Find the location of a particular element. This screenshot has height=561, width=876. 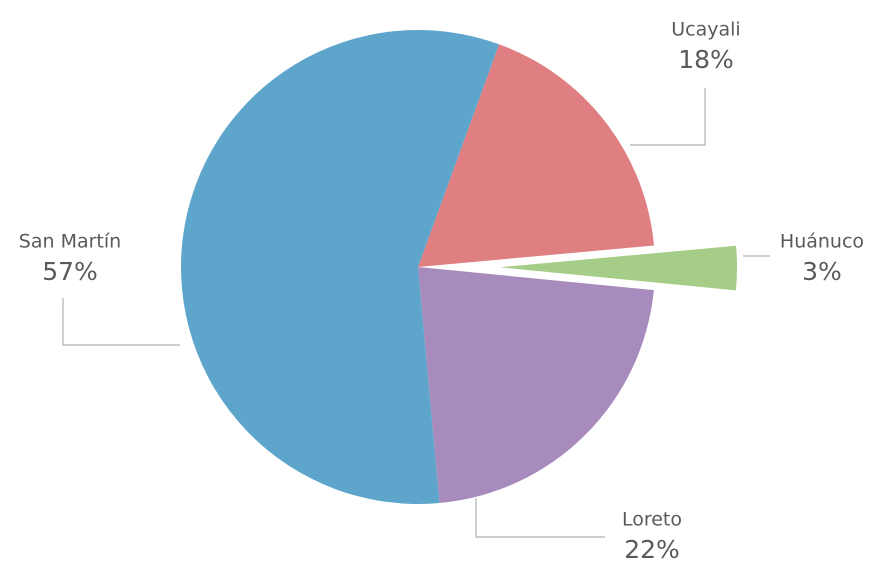

slice-name: Ucayali is located at coordinates (705, 30).